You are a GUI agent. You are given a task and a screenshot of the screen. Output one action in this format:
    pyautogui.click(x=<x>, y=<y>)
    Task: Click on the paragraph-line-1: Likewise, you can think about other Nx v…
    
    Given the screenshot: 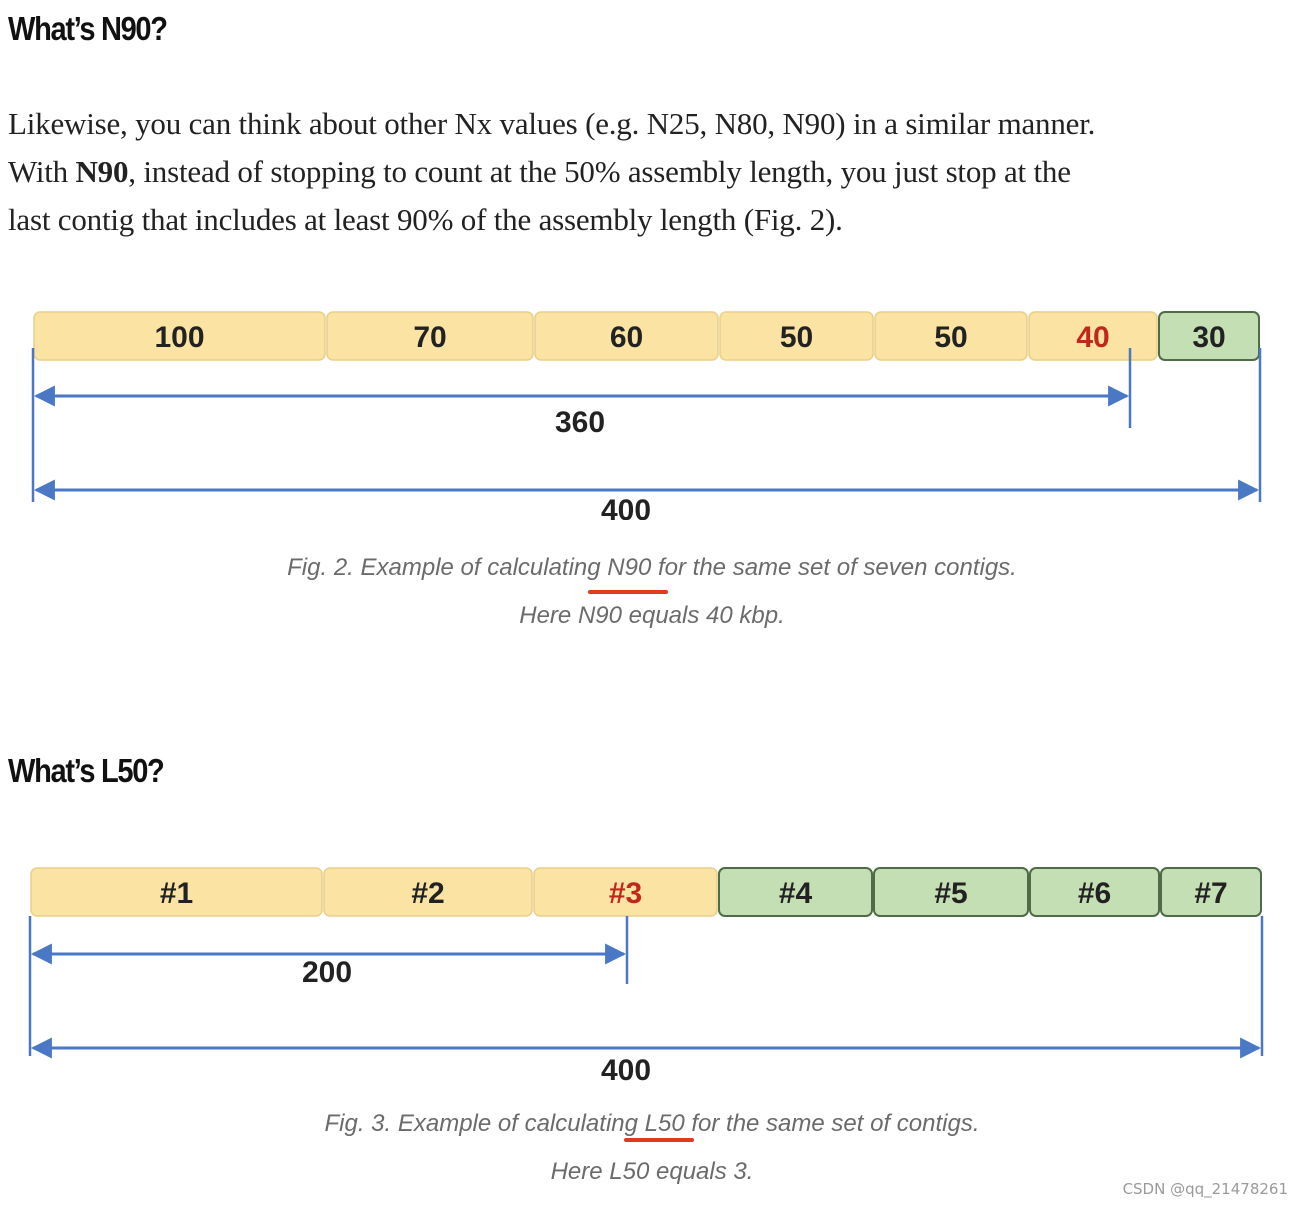 What is the action you would take?
    pyautogui.click(x=552, y=123)
    